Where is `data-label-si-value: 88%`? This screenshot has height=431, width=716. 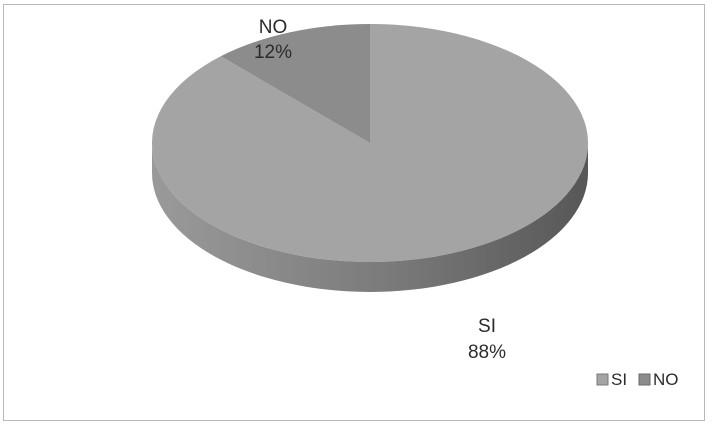 data-label-si-value: 88% is located at coordinates (487, 352).